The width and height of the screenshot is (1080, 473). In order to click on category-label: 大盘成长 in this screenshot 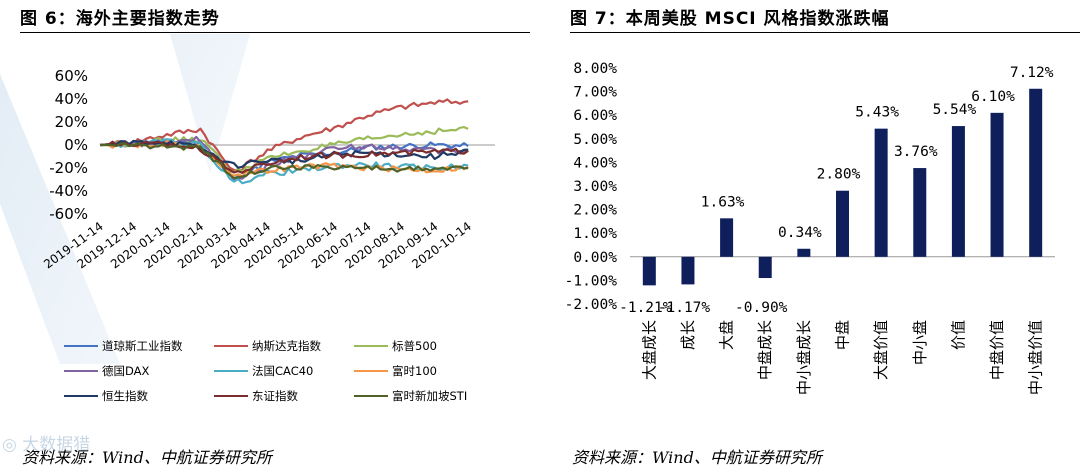, I will do `click(649, 350)`.